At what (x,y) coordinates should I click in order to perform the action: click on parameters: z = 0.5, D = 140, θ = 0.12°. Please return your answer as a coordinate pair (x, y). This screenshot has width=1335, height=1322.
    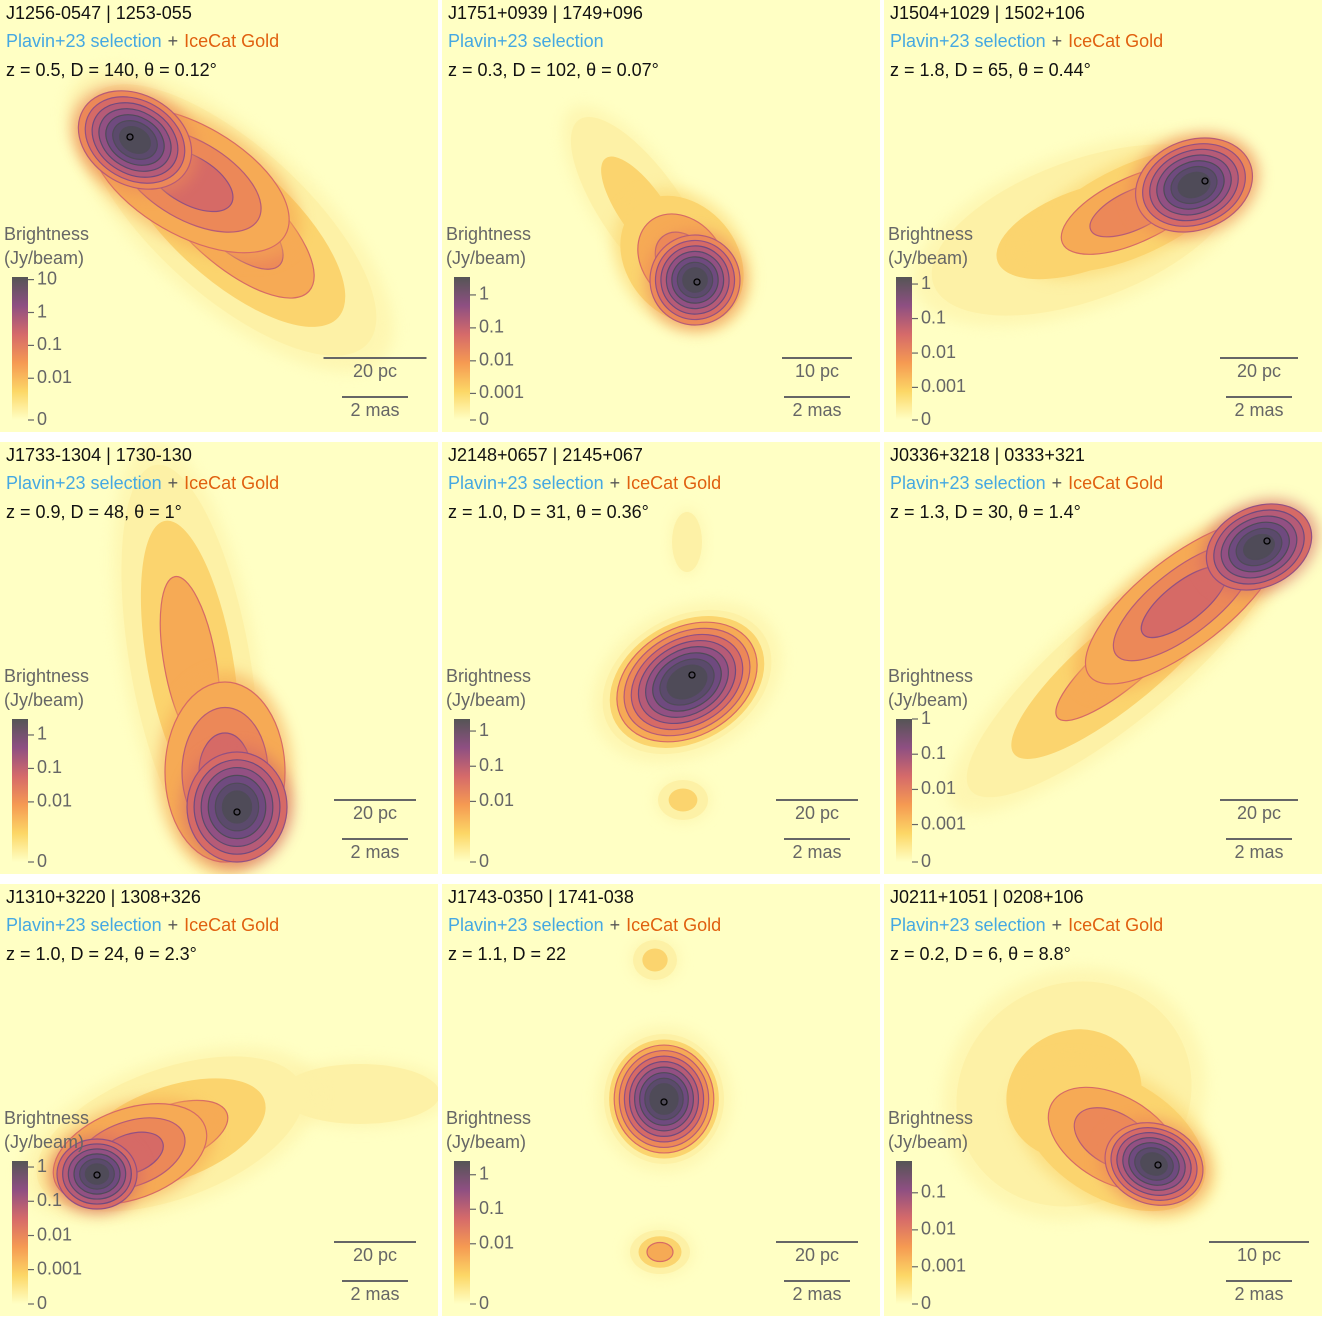
    Looking at the image, I should click on (111, 70).